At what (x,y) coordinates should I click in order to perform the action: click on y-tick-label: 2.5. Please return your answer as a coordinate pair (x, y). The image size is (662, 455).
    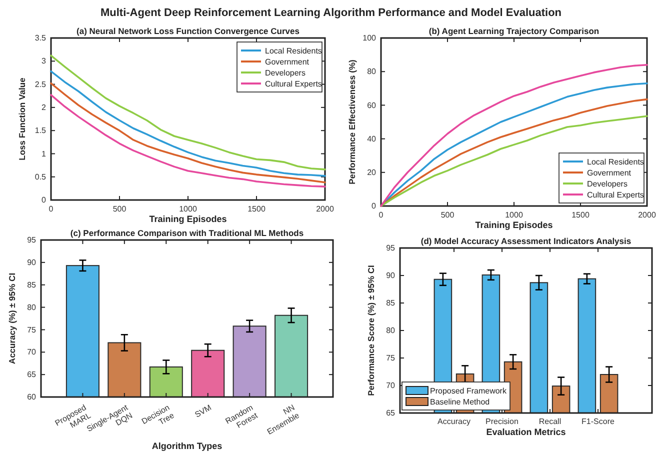
    Looking at the image, I should click on (40, 84).